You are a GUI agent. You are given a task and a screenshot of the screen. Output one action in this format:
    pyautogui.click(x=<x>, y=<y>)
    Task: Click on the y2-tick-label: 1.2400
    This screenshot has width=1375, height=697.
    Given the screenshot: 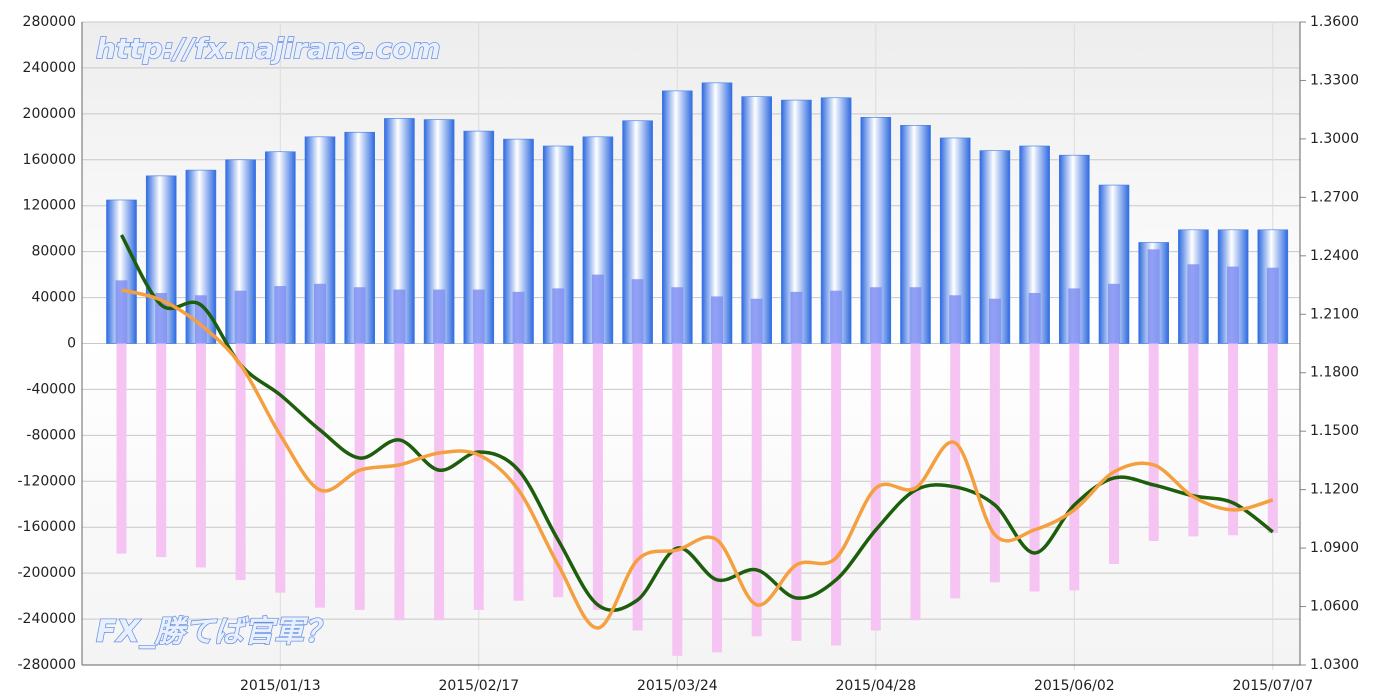 What is the action you would take?
    pyautogui.click(x=1334, y=256)
    